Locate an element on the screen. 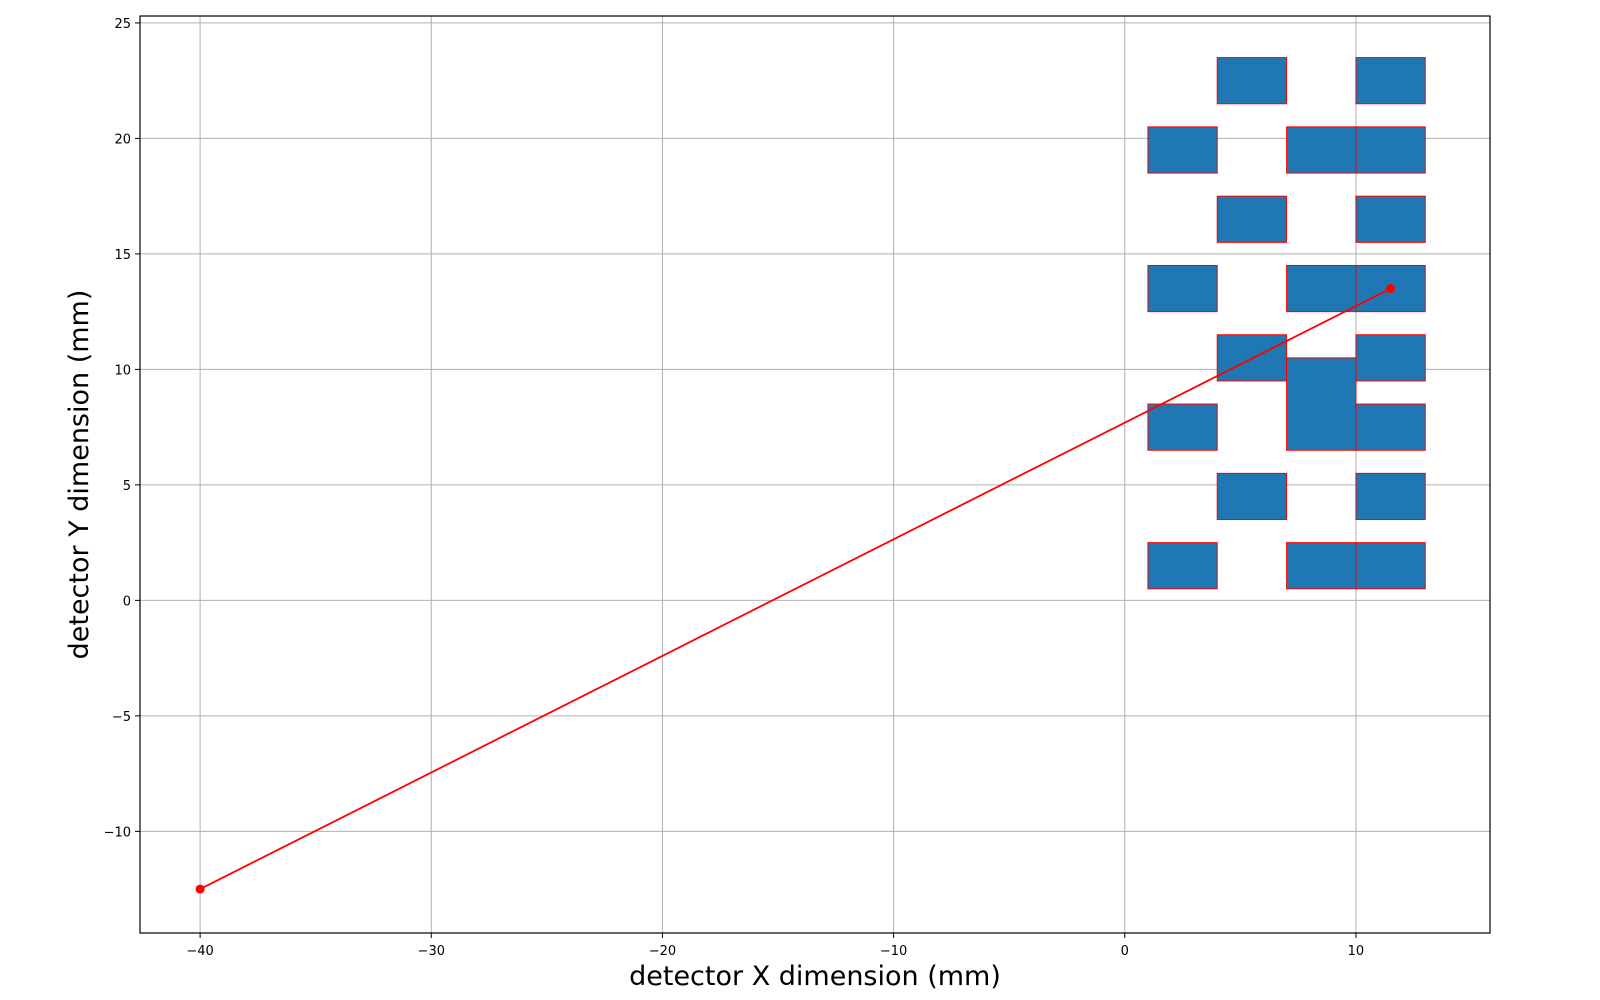 This screenshot has height=1000, width=1600. x-tick-label: 10 is located at coordinates (1356, 951).